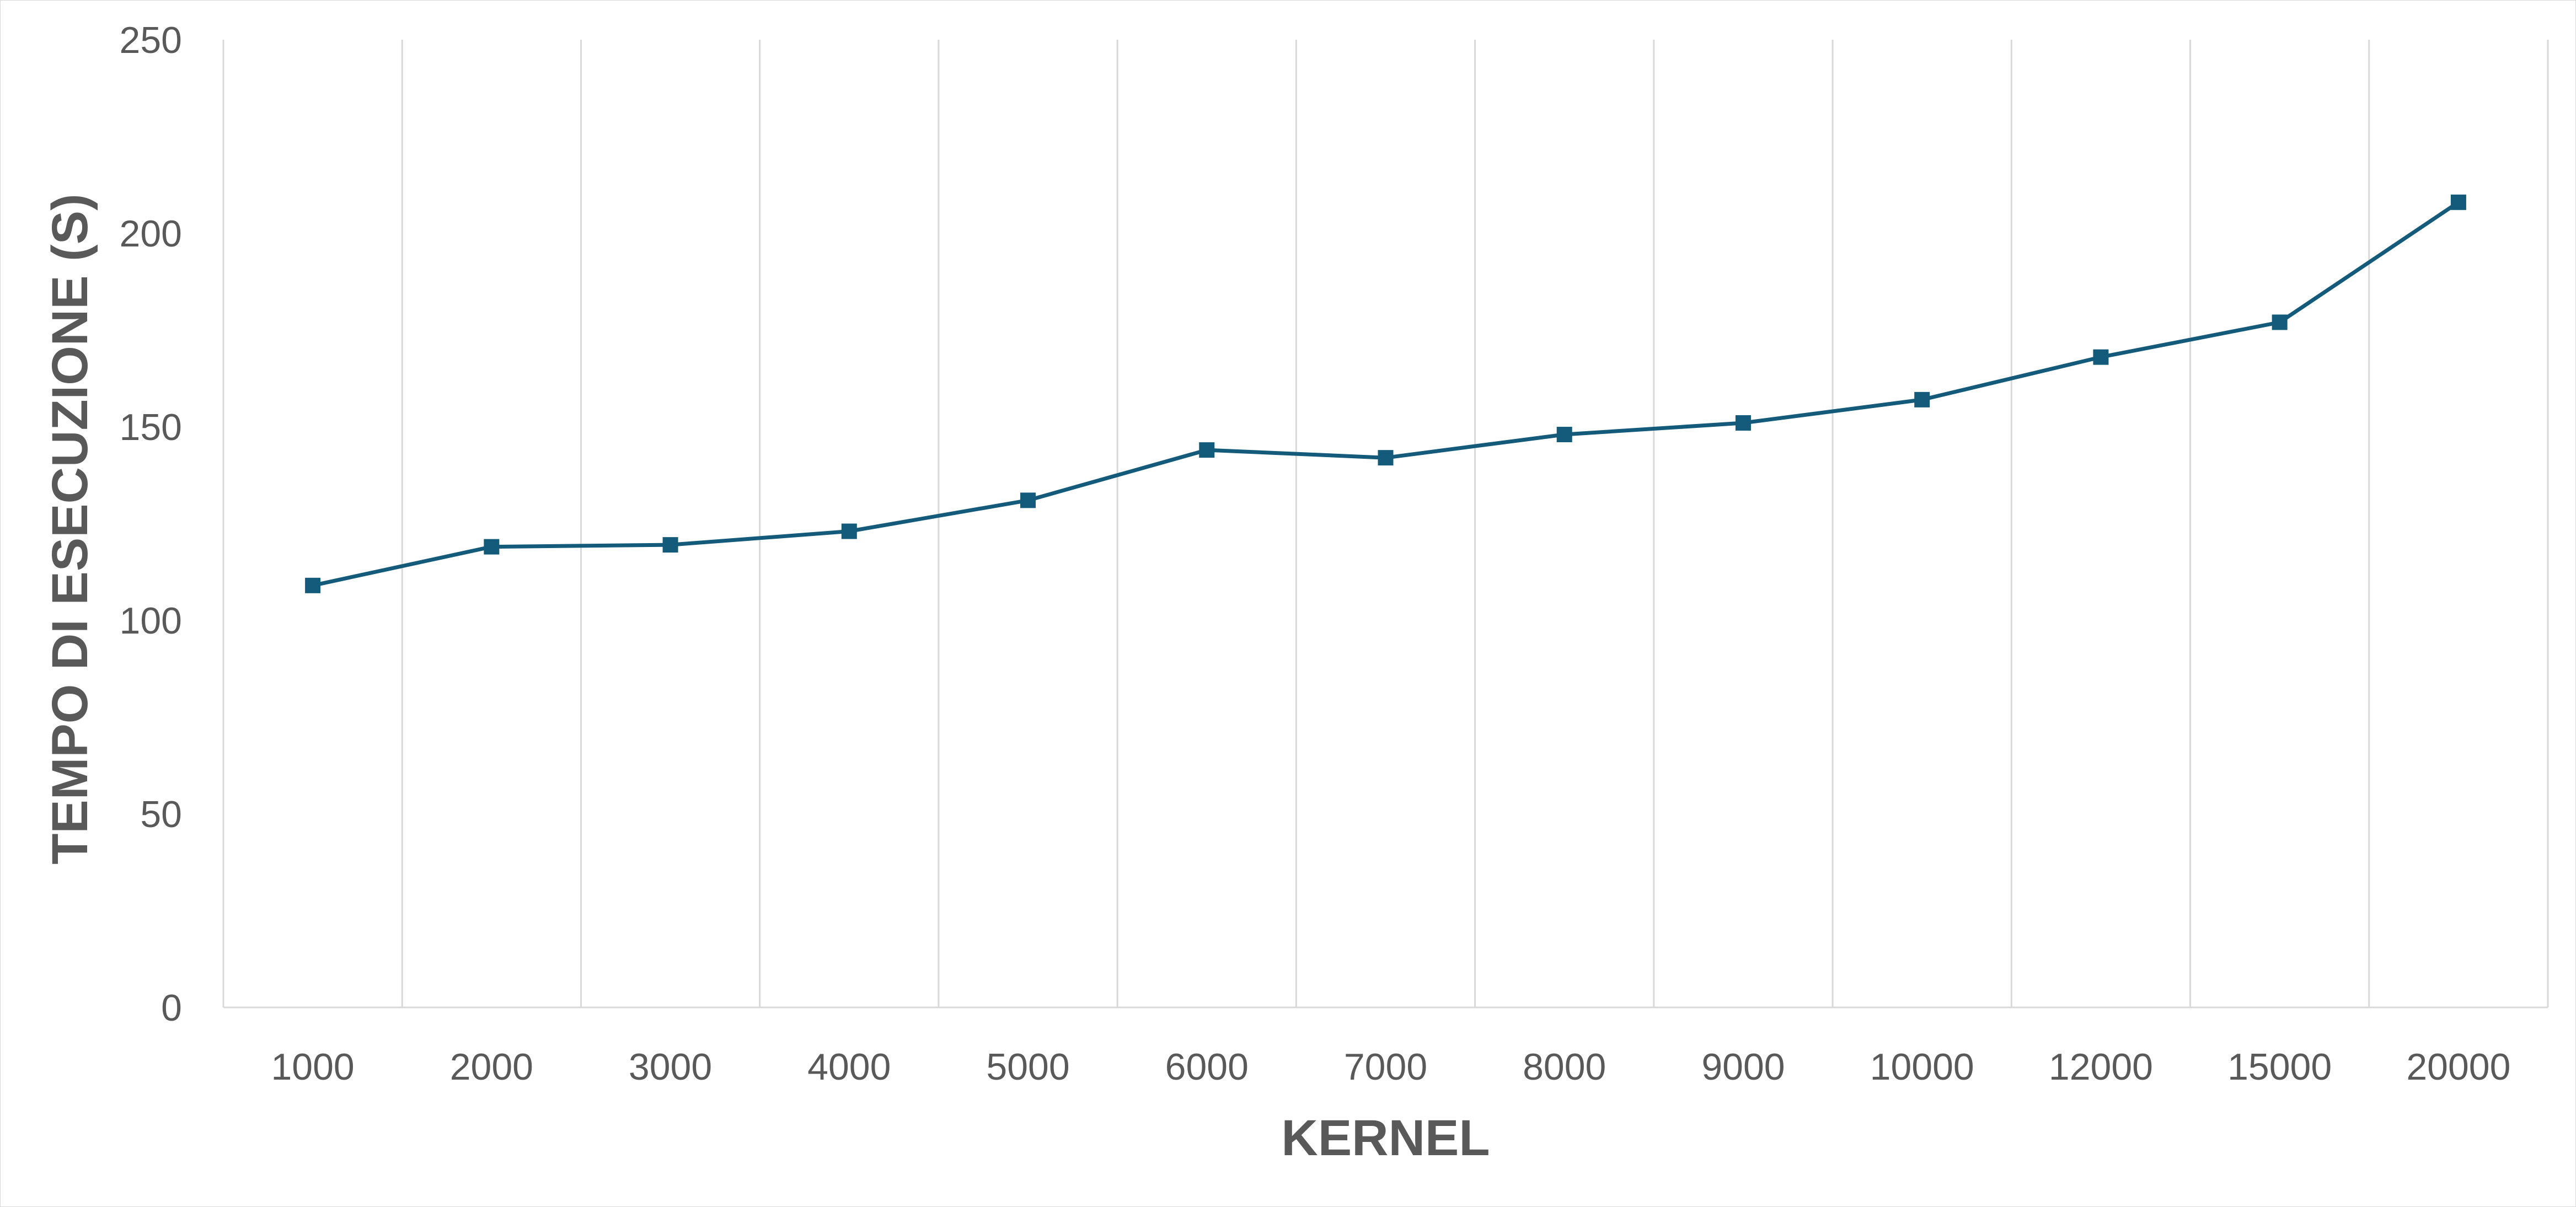 The height and width of the screenshot is (1207, 2576). I want to click on x-tick-label: 15000, so click(2279, 1067).